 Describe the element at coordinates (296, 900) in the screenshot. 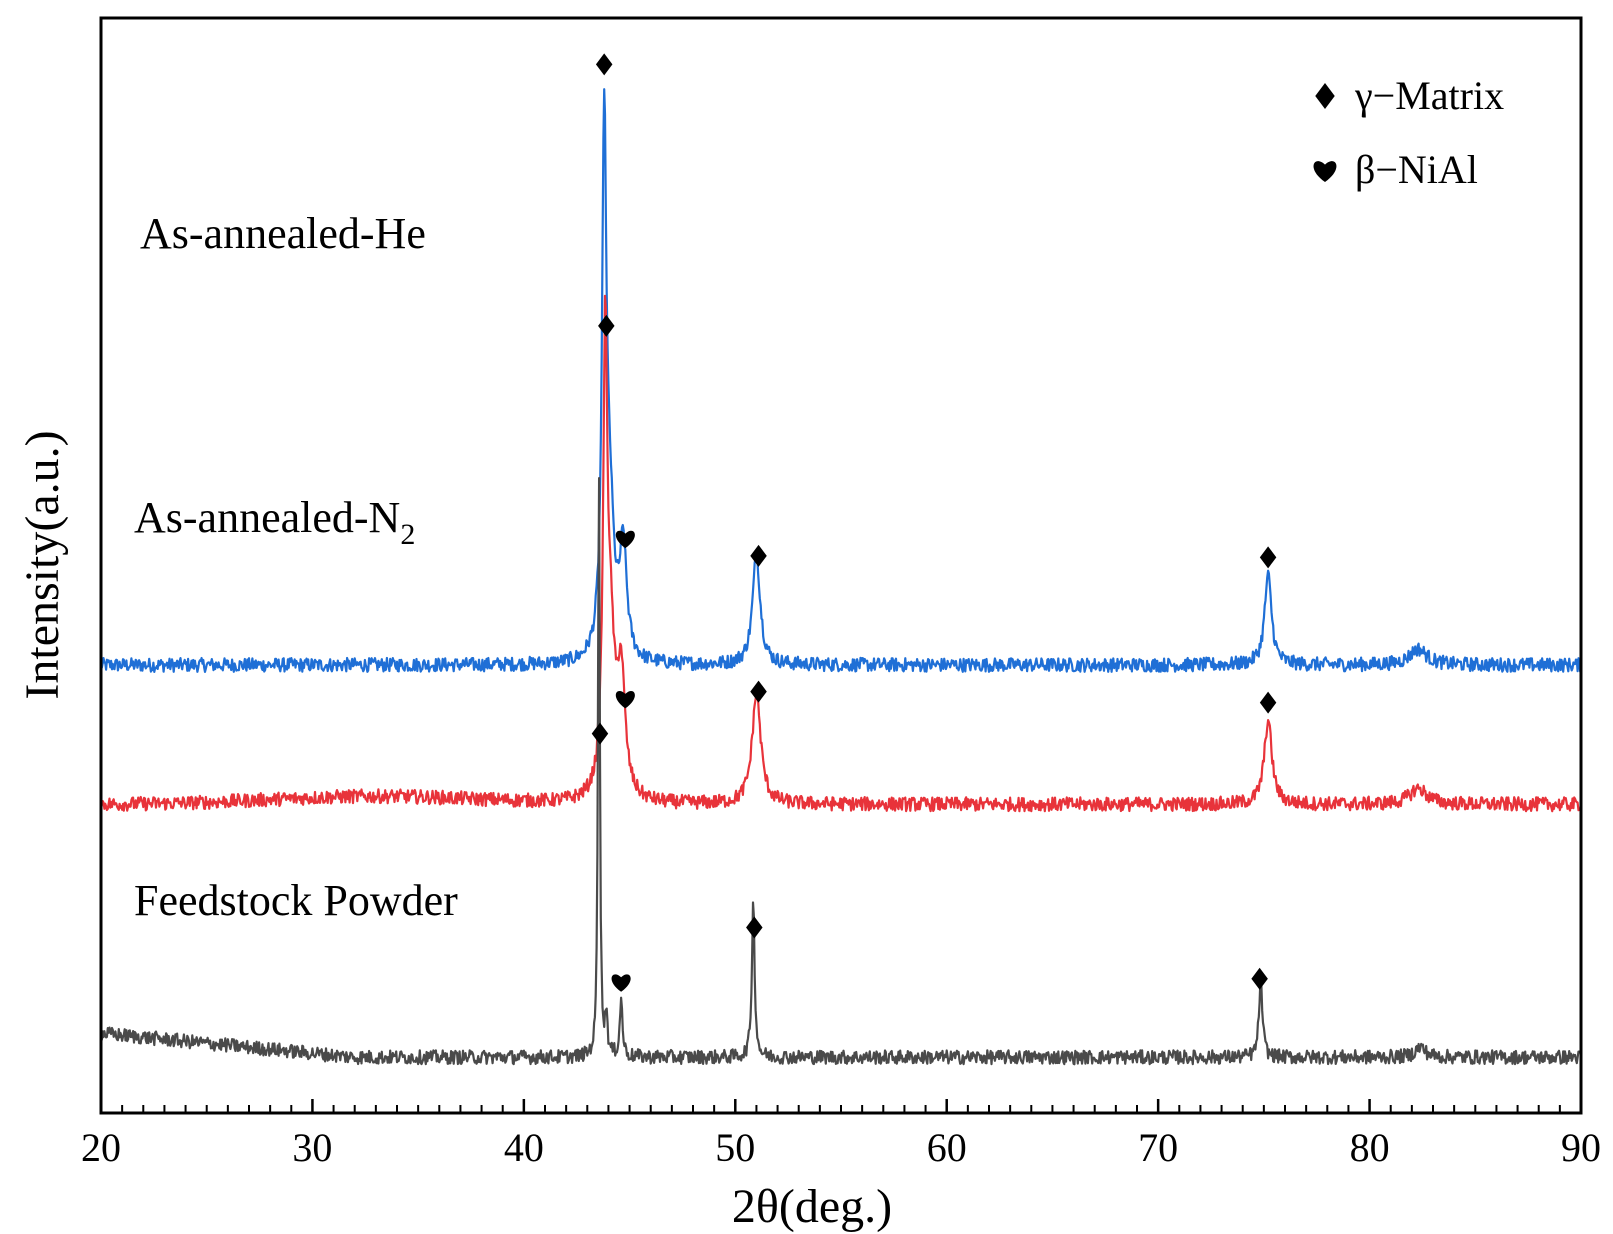

I see `series-label-3: Feedstock Powder` at that location.